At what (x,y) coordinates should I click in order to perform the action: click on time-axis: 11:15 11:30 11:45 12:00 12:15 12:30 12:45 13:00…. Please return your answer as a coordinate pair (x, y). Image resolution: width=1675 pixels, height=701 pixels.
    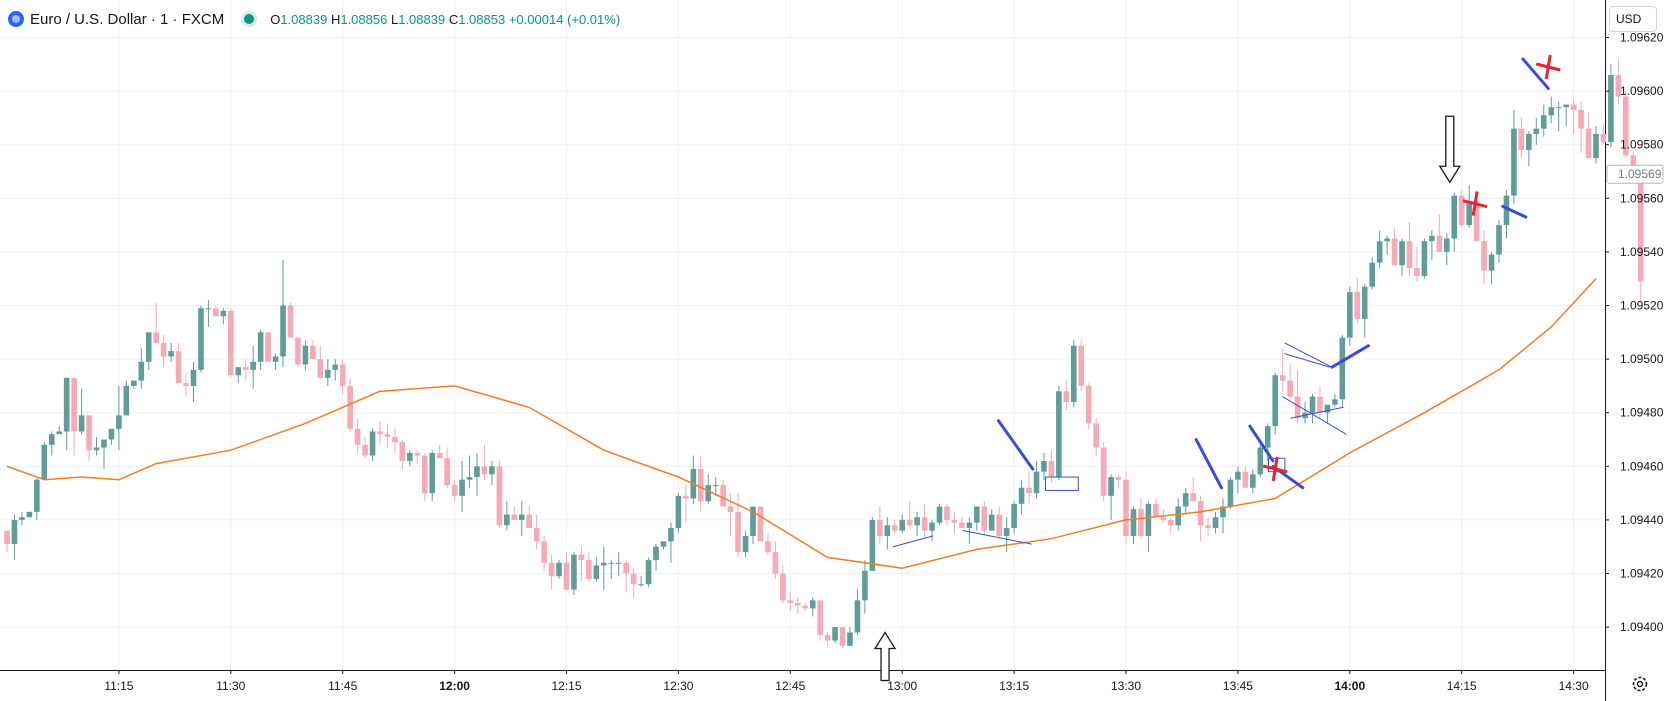
    Looking at the image, I should click on (846, 681).